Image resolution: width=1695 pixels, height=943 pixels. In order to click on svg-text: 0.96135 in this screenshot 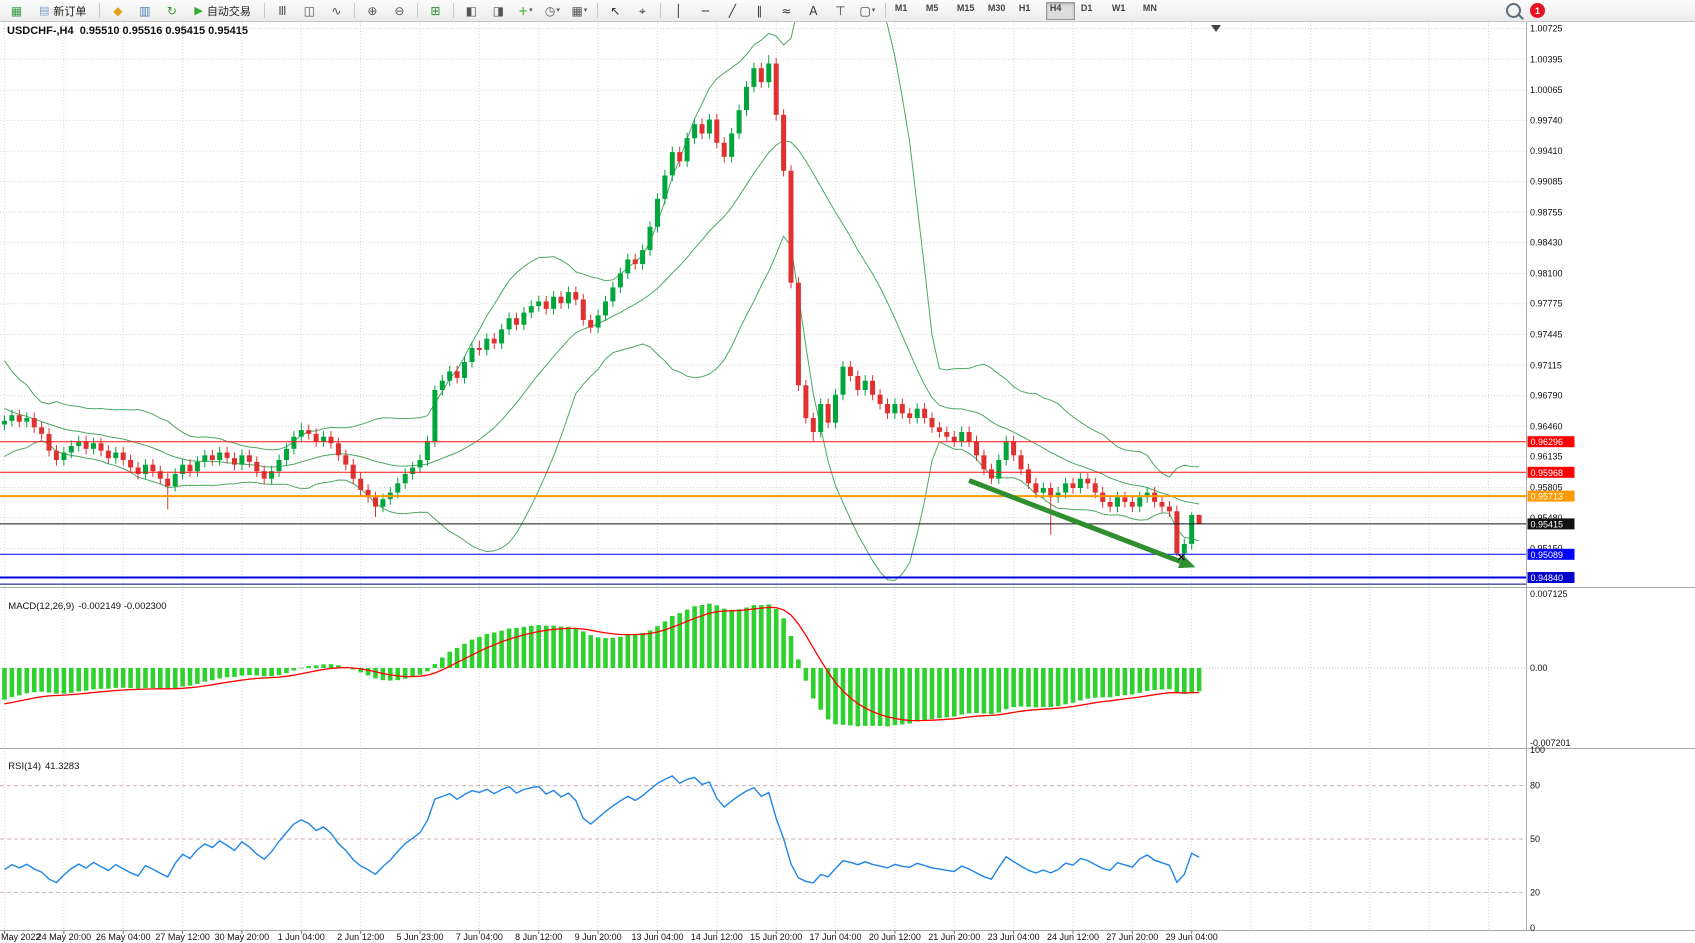, I will do `click(1546, 457)`.